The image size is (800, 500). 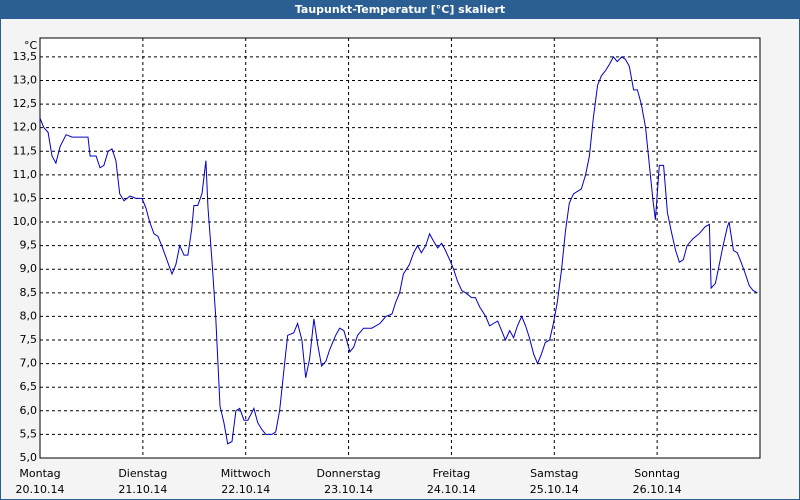 I want to click on x-tick-label: Freitag, so click(x=452, y=473).